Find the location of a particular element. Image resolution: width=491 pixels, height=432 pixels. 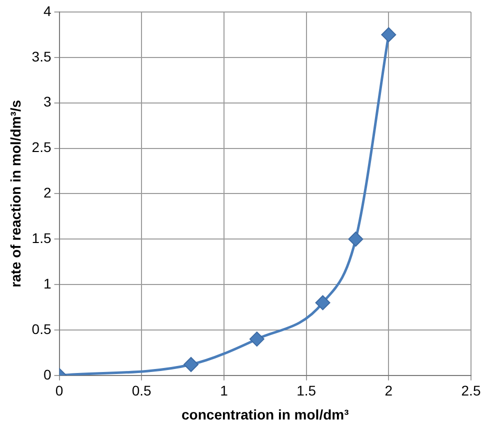

x-tick-label: 0.5 is located at coordinates (142, 390).